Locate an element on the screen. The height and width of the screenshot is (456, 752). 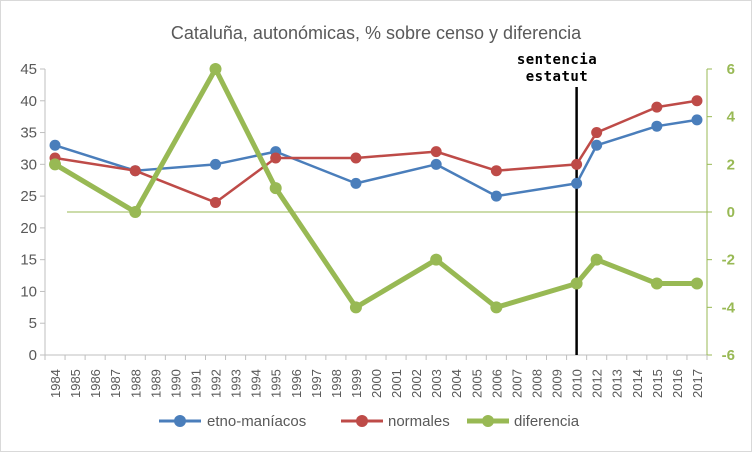
x-tick-label: 2007 is located at coordinates (516, 383).